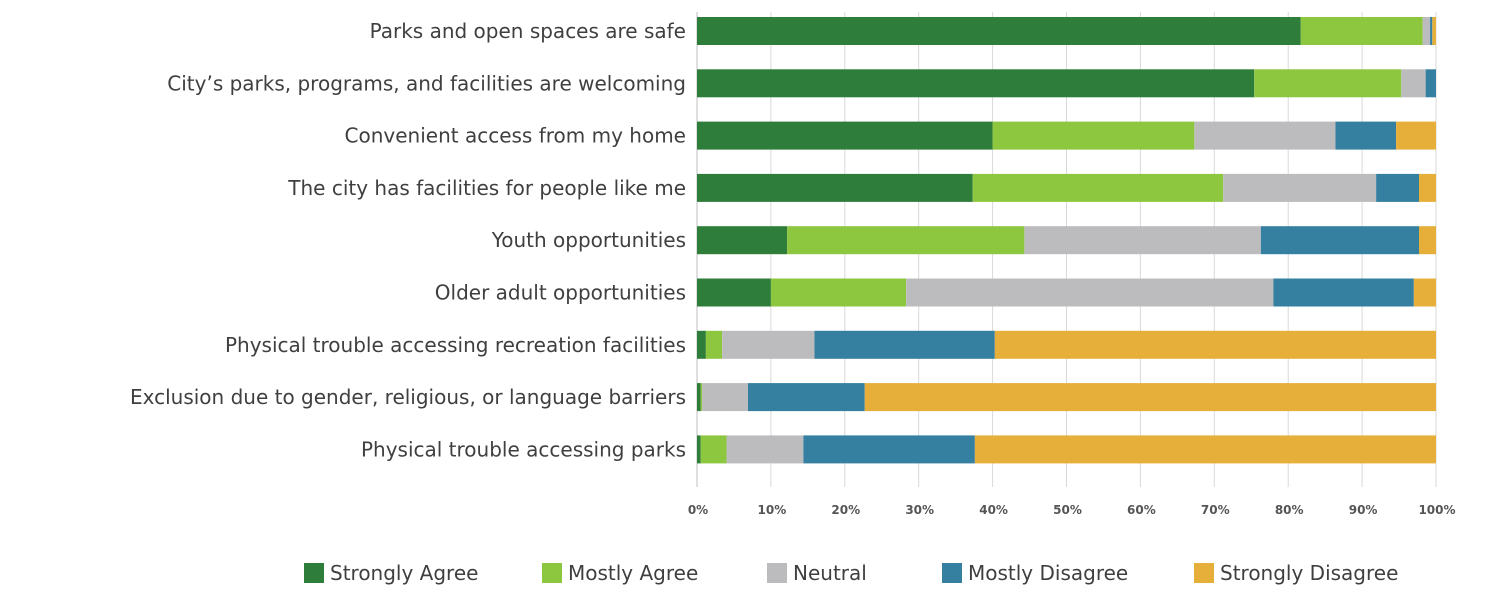  What do you see at coordinates (528, 31) in the screenshot?
I see `category-label: Parks and open spaces are safe` at bounding box center [528, 31].